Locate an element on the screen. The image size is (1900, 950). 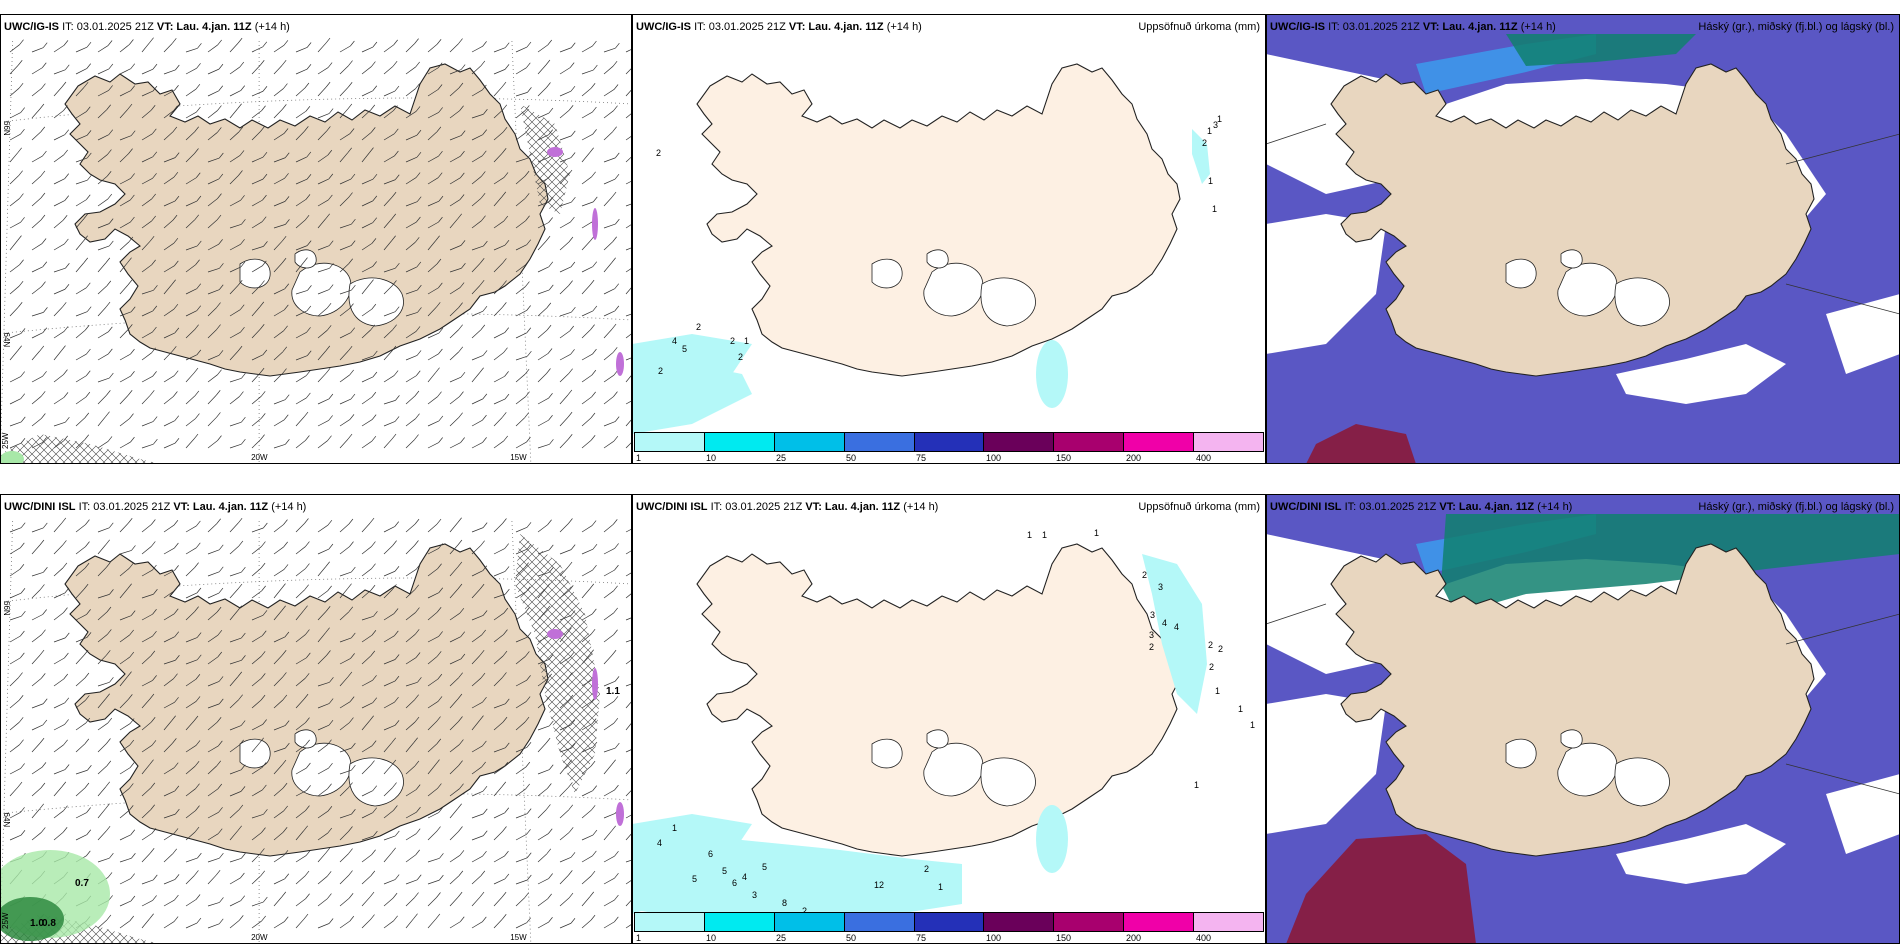
colorbar-tick: 200 is located at coordinates (1134, 938).